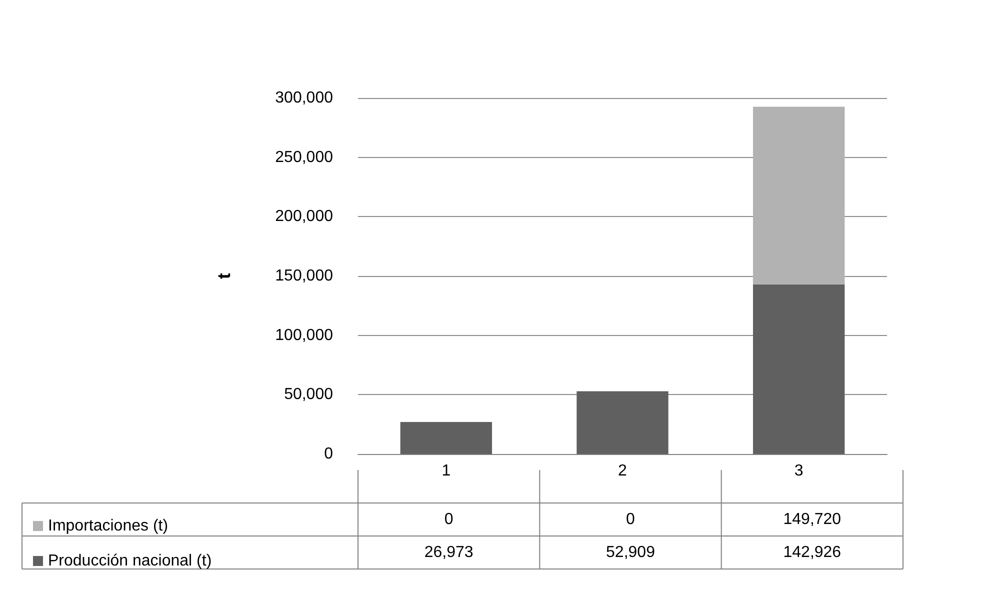 The width and height of the screenshot is (987, 611). What do you see at coordinates (812, 519) in the screenshot?
I see `data-label: 149,720` at bounding box center [812, 519].